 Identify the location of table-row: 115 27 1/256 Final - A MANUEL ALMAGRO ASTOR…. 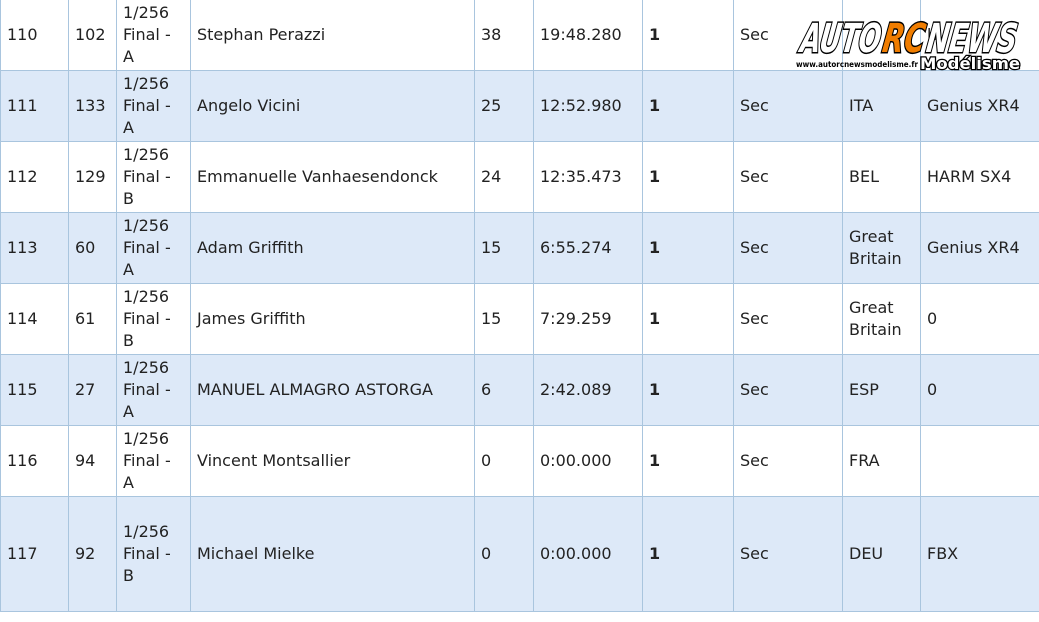
(519, 390).